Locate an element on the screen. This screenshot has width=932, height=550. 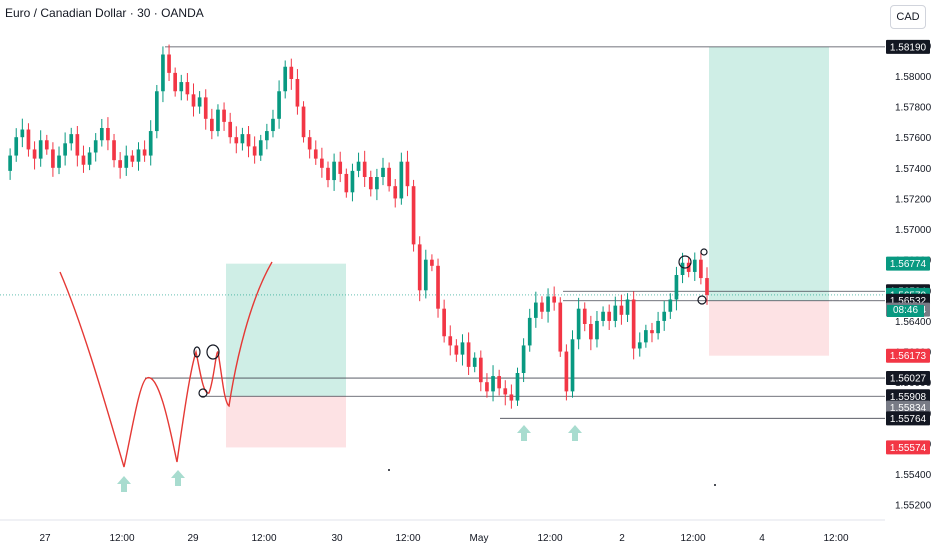
price-tag: 1.56774 is located at coordinates (908, 263).